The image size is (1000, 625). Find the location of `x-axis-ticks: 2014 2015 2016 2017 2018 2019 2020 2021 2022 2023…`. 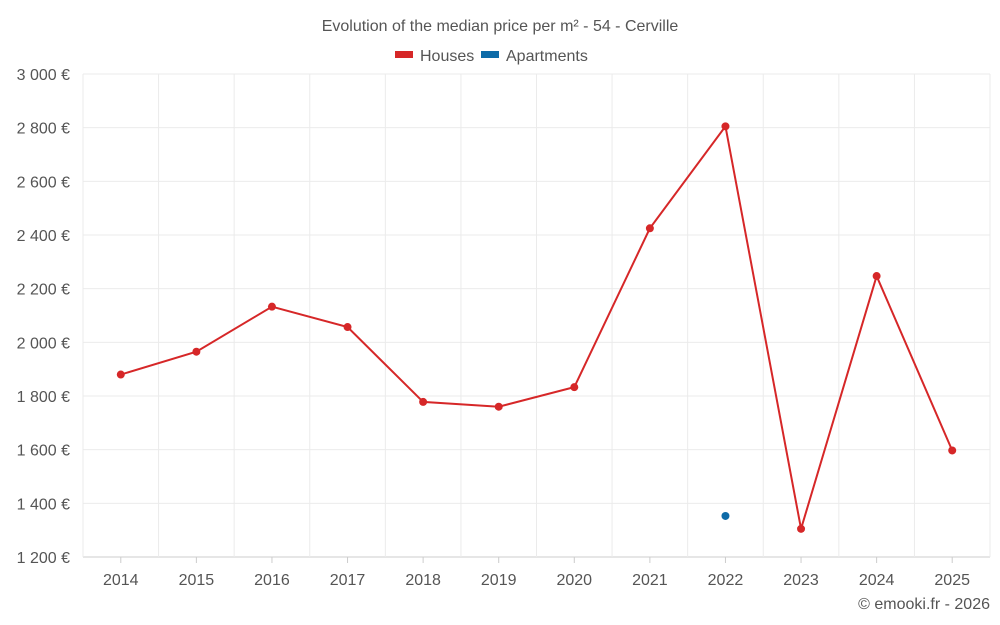

x-axis-ticks: 2014 2015 2016 2017 2018 2019 2020 2021 2022 2023… is located at coordinates (536, 573).